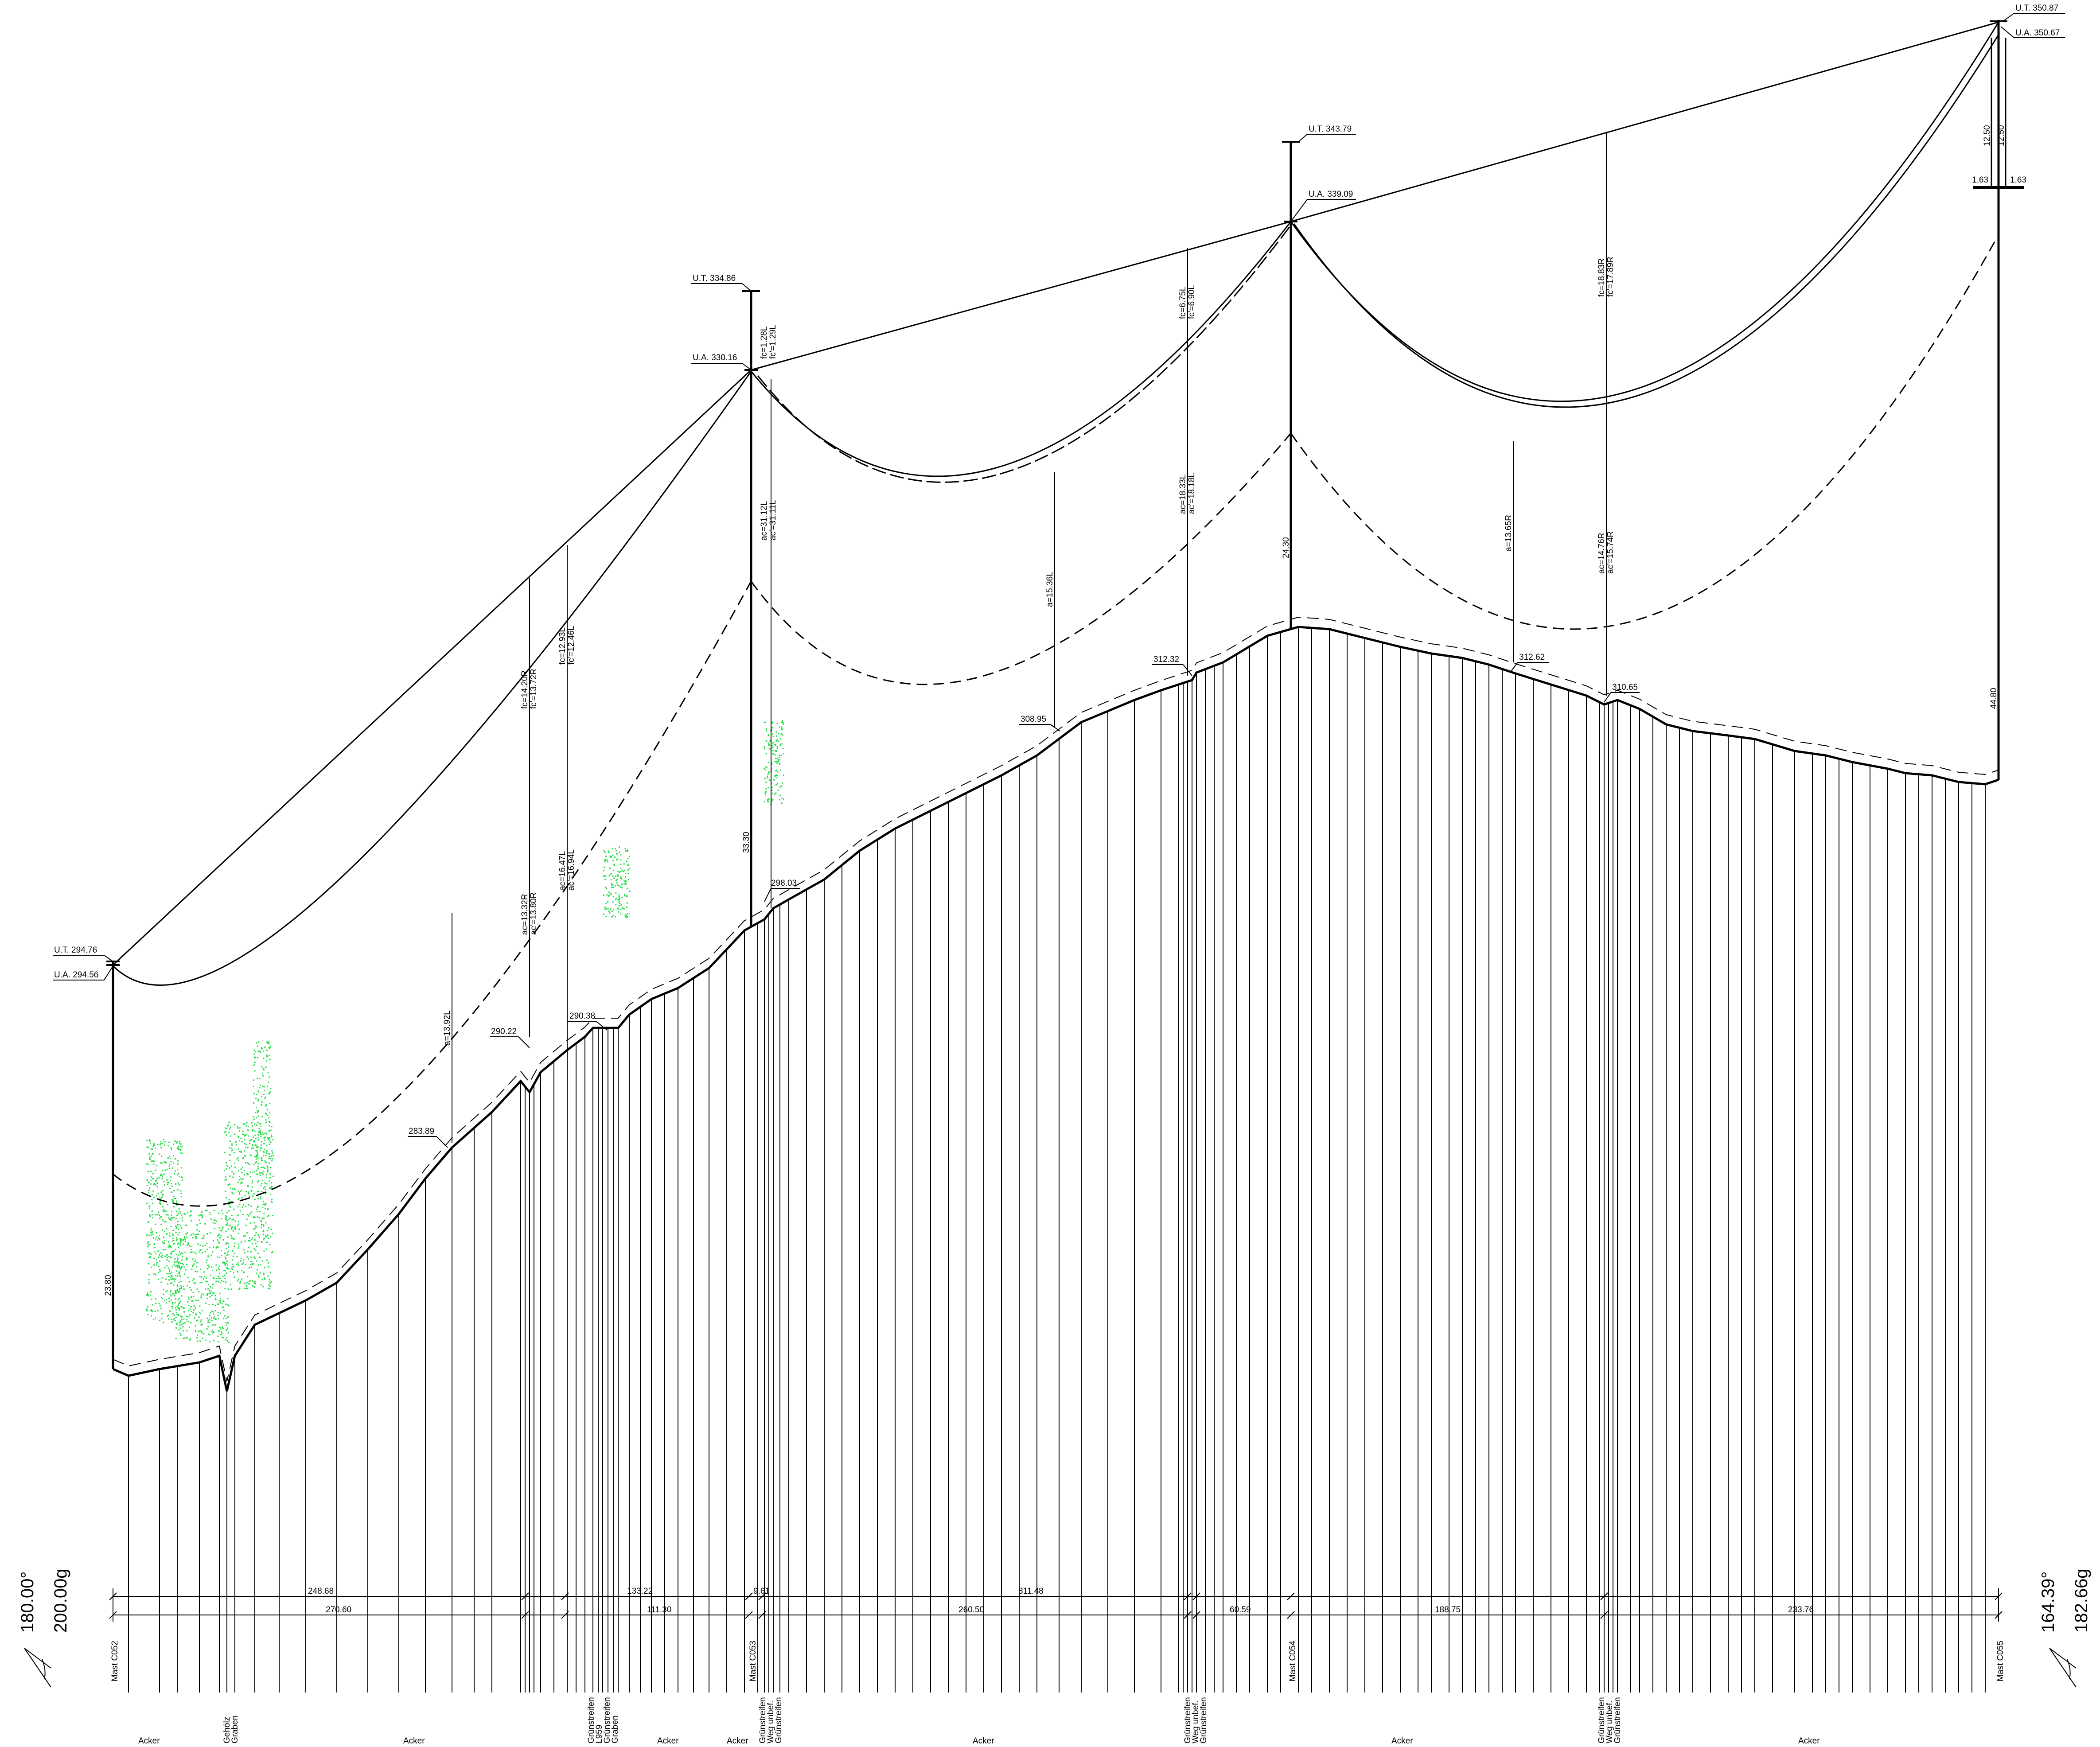 Image resolution: width=2100 pixels, height=1747 pixels. What do you see at coordinates (715, 279) in the screenshot?
I see `mast-c053-ut: U.T. 334.86` at bounding box center [715, 279].